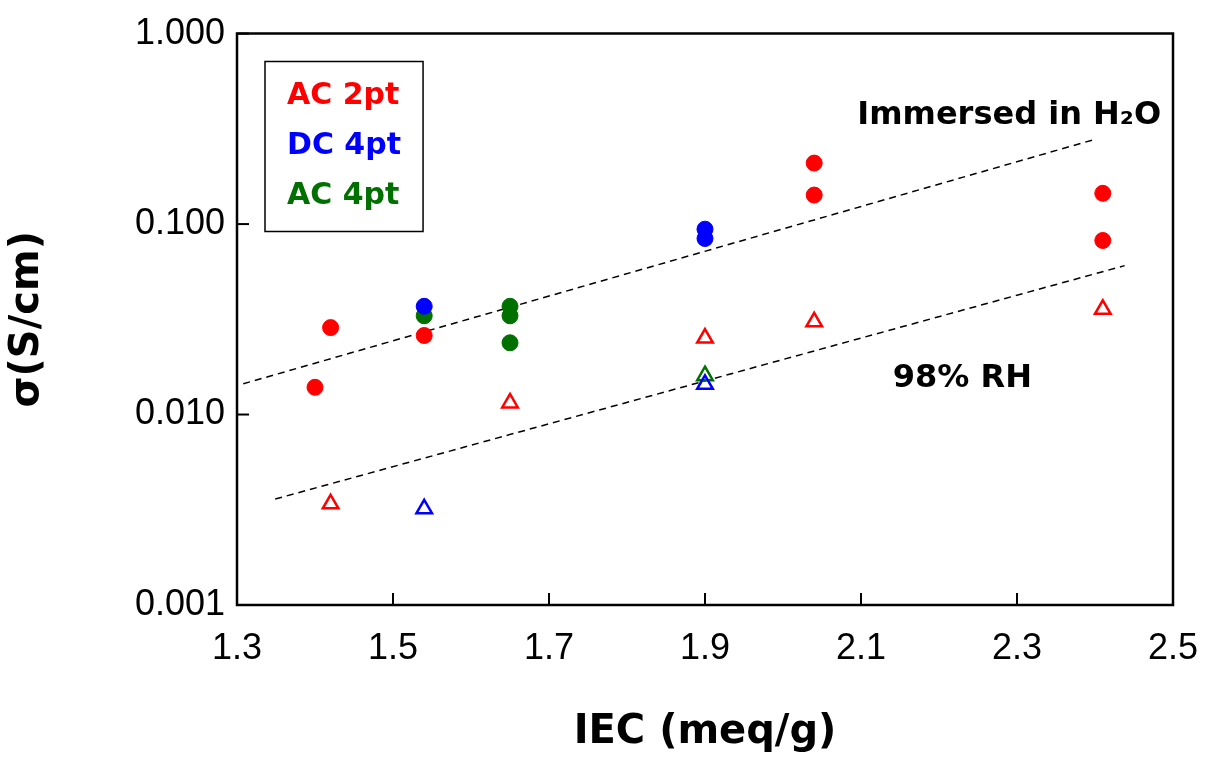  What do you see at coordinates (705, 646) in the screenshot?
I see `x-tick-label: 1.9` at bounding box center [705, 646].